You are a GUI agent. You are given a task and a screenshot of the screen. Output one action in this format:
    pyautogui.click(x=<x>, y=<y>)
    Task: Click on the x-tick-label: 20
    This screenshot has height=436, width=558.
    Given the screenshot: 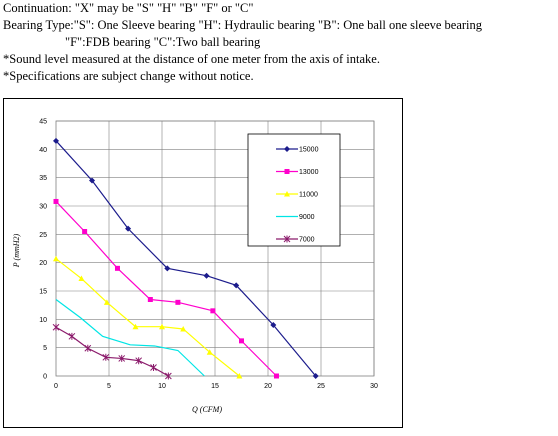 What is the action you would take?
    pyautogui.click(x=268, y=386)
    